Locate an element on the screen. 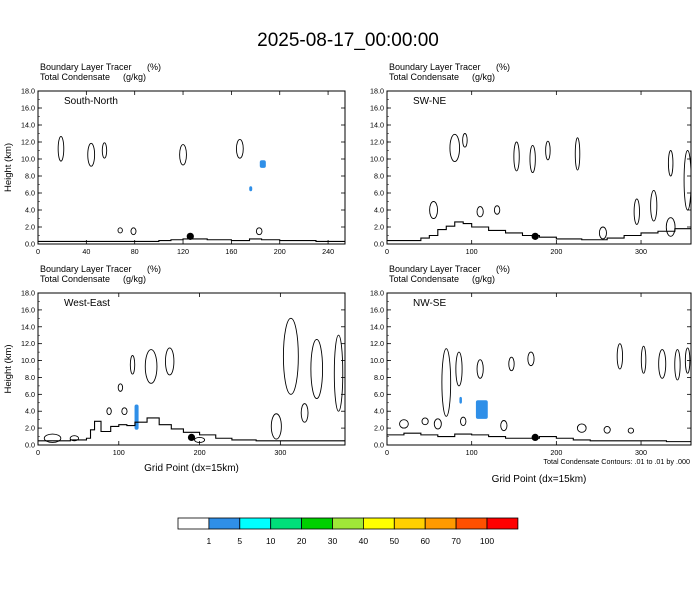  colorbar-label: 70 is located at coordinates (456, 541).